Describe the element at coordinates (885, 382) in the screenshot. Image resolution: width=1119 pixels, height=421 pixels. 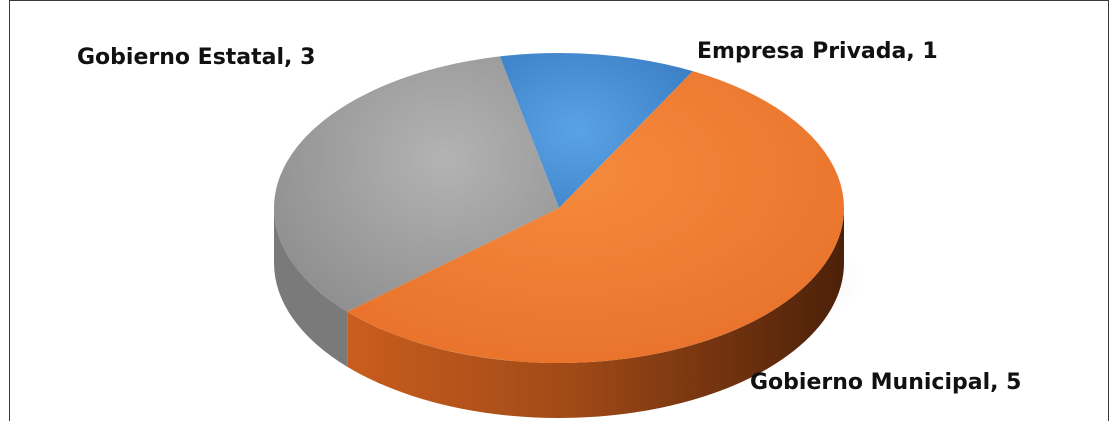
I see `data-label-gobierno-municipal: Gobierno Municipal, 5` at that location.